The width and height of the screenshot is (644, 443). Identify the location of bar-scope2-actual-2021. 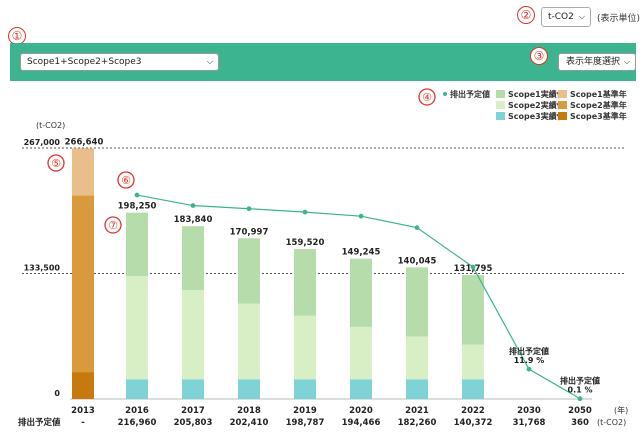
(417, 358).